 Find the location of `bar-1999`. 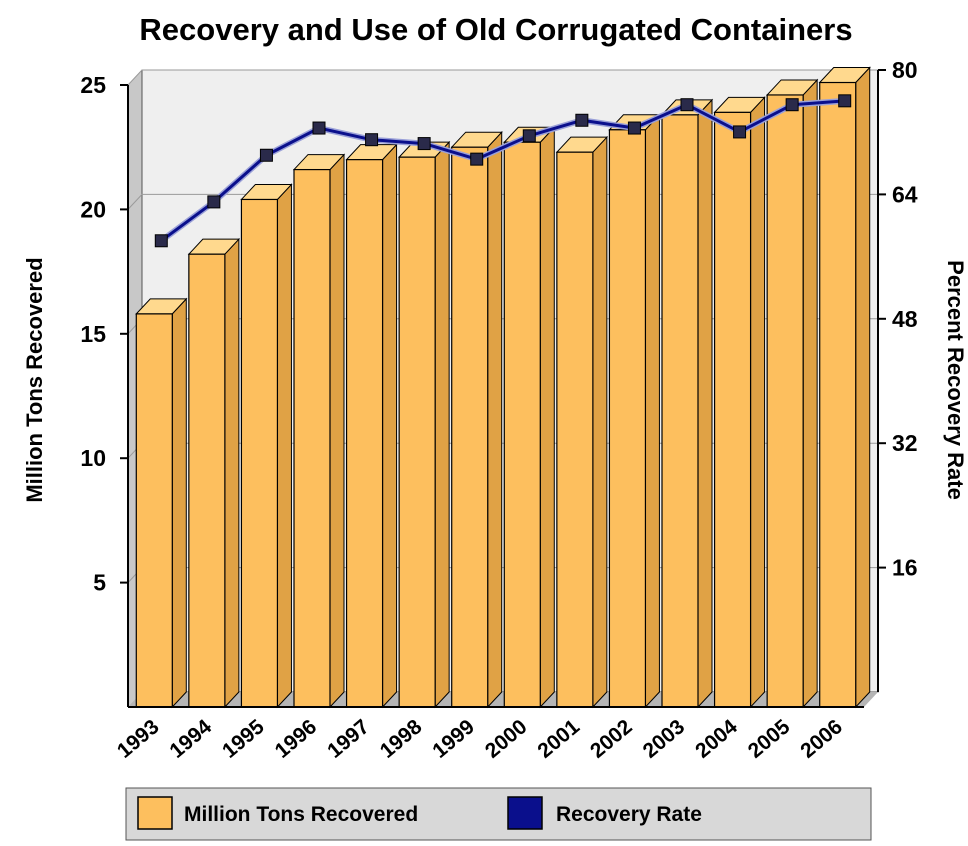

bar-1999 is located at coordinates (476, 419).